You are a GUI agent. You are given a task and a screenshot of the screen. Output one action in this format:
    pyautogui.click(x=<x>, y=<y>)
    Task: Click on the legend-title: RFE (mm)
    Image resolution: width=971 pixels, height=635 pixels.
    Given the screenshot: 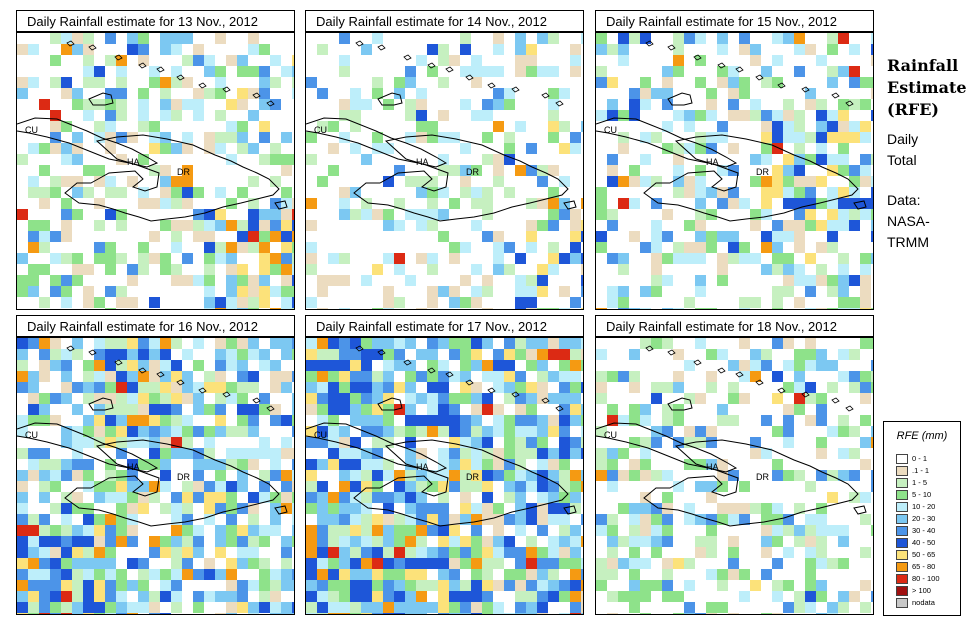 What is the action you would take?
    pyautogui.click(x=922, y=436)
    